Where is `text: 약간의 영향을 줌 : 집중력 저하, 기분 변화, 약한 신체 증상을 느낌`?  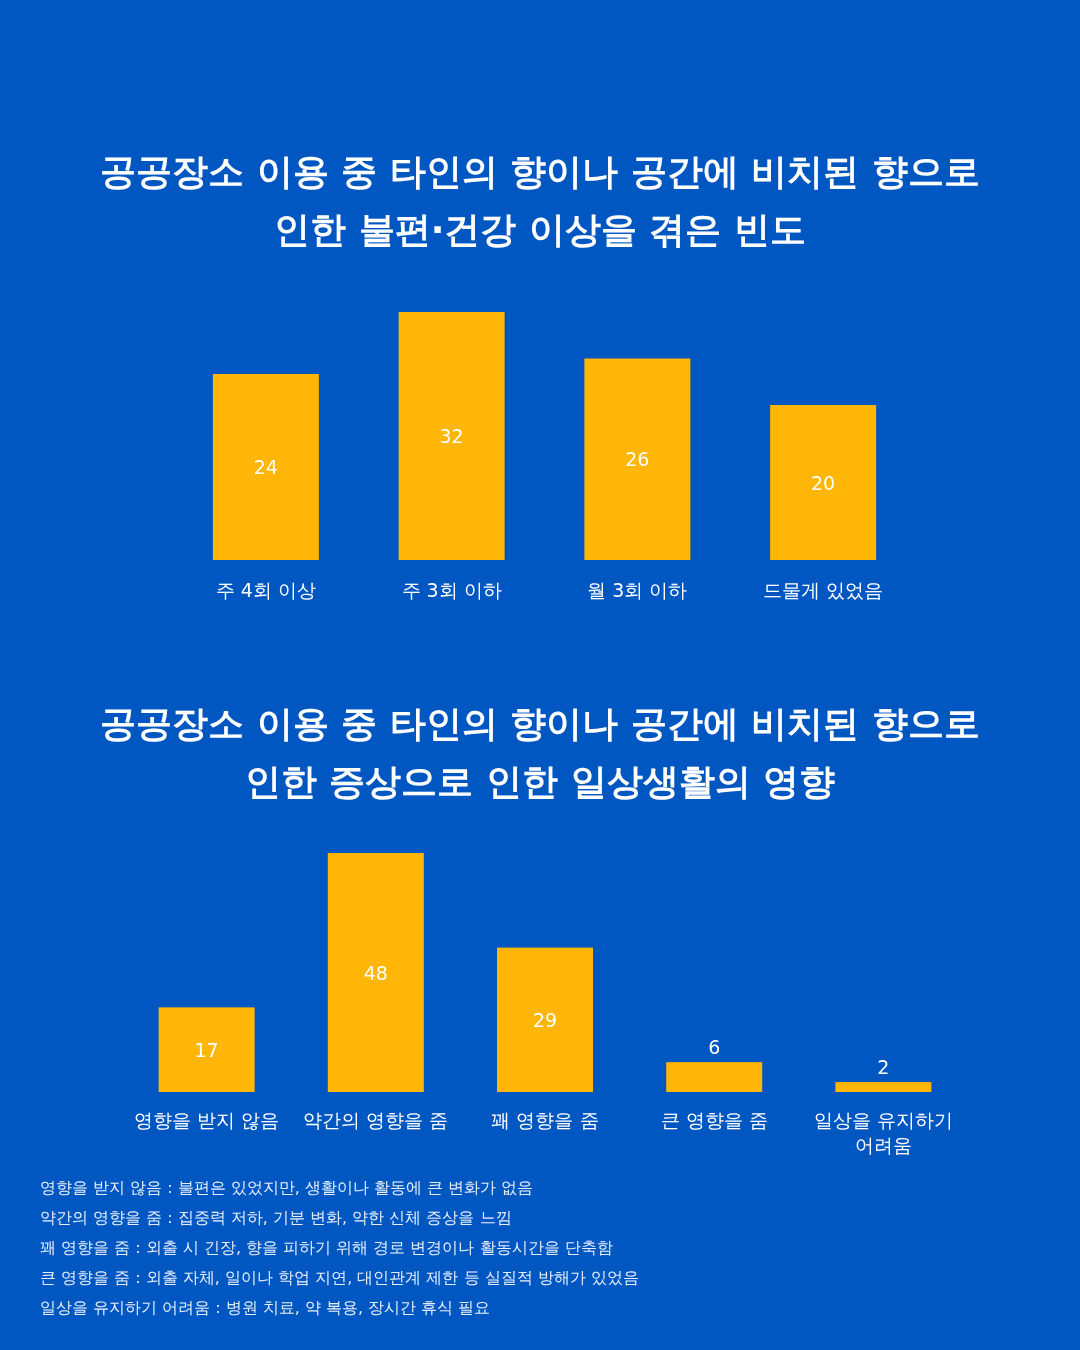 text: 약간의 영향을 줌 : 집중력 저하, 기분 변화, 약한 신체 증상을 느낌 is located at coordinates (276, 1217).